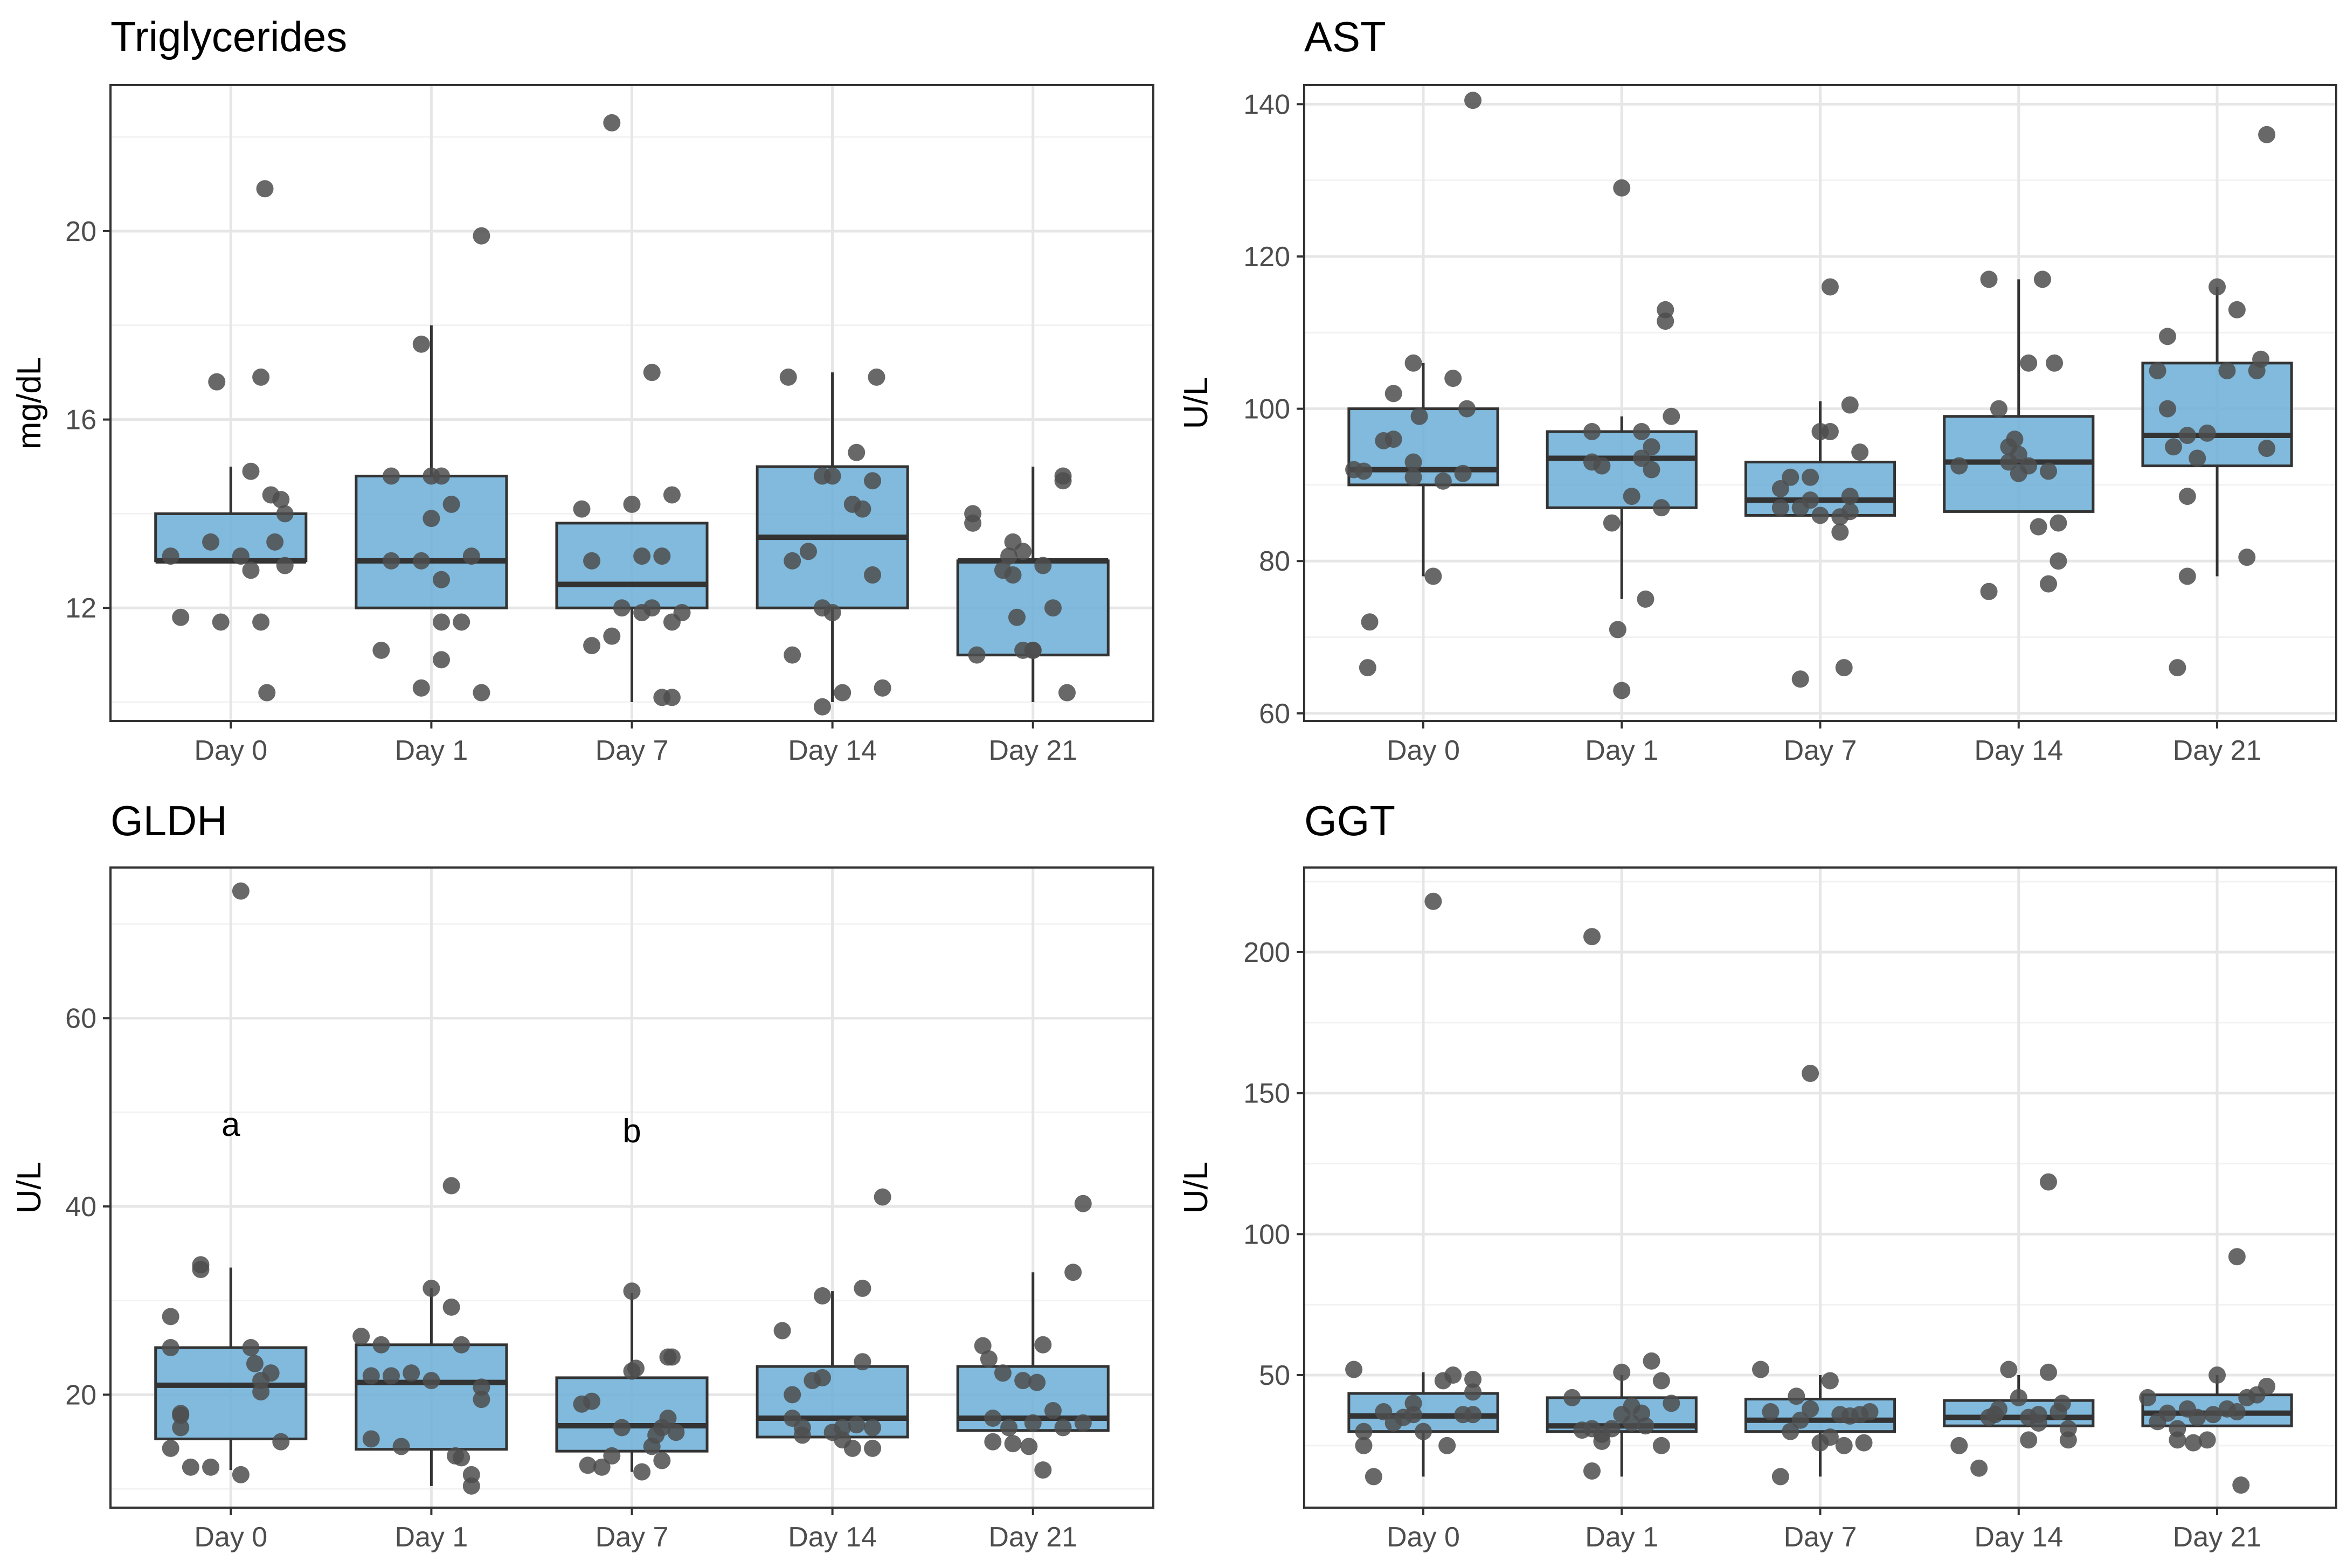 The width and height of the screenshot is (2340, 1568). What do you see at coordinates (632, 750) in the screenshot?
I see `x-tick-label: Day 7` at bounding box center [632, 750].